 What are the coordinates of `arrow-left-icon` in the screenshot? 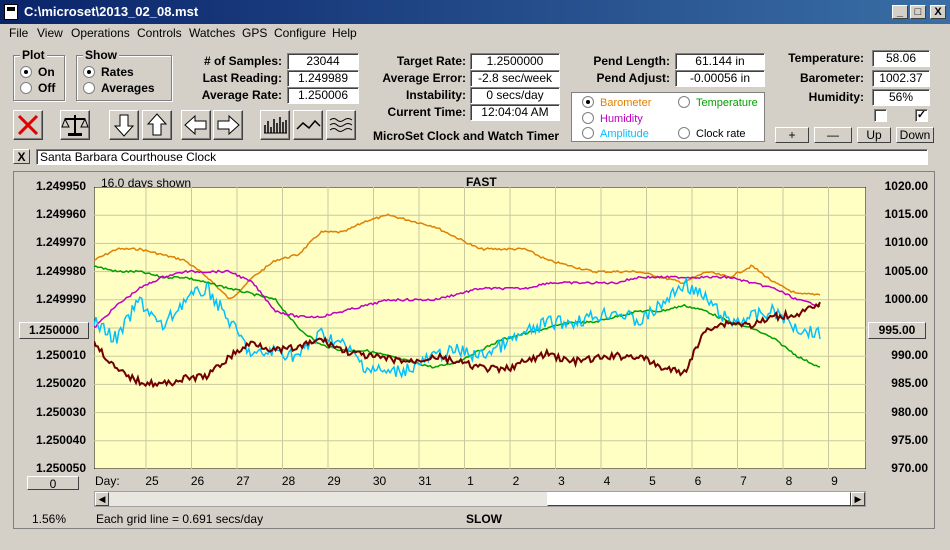 It's located at (195, 125).